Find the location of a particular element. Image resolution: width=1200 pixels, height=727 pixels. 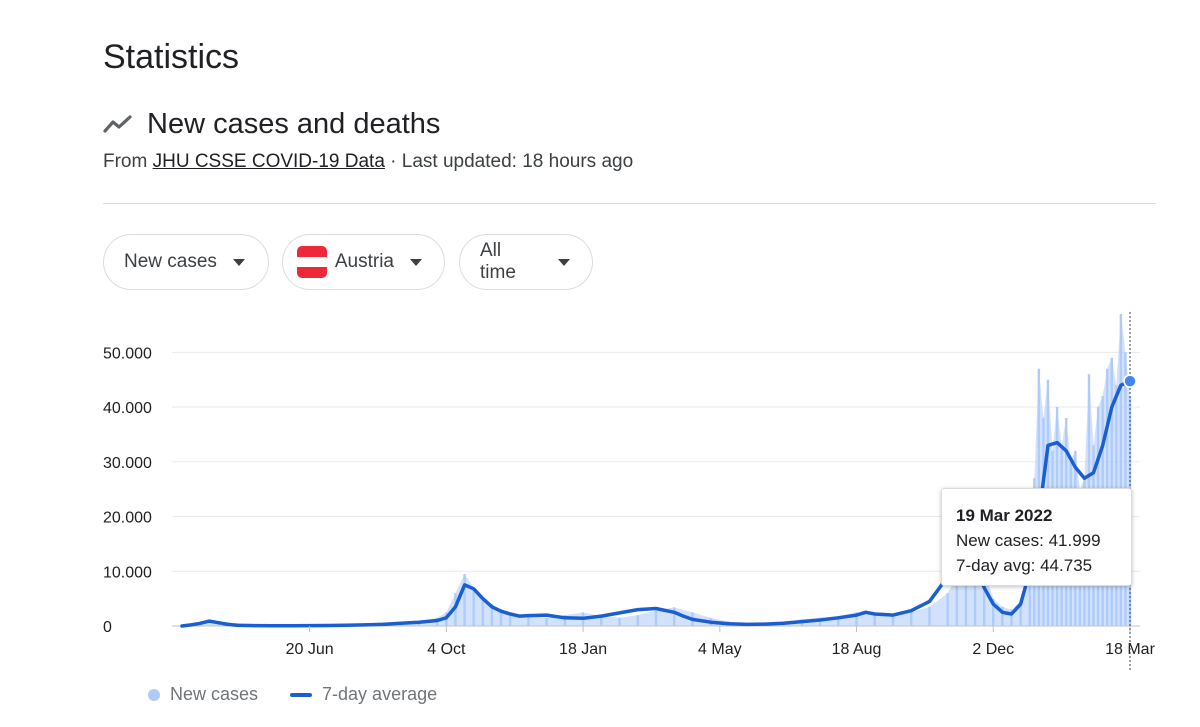

last-updated: · Last updated: 18 hours ago is located at coordinates (509, 161).